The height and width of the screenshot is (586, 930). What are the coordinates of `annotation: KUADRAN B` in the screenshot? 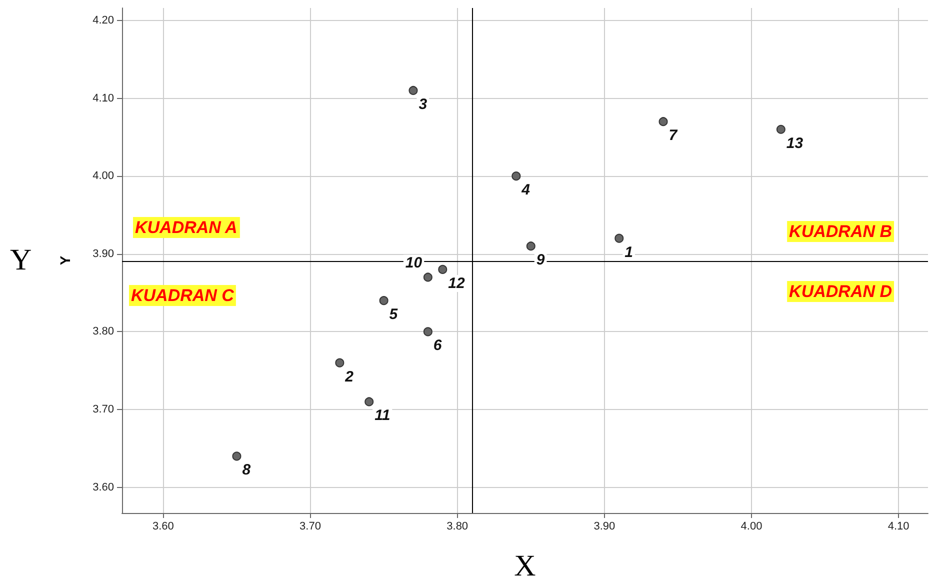 It's located at (840, 231).